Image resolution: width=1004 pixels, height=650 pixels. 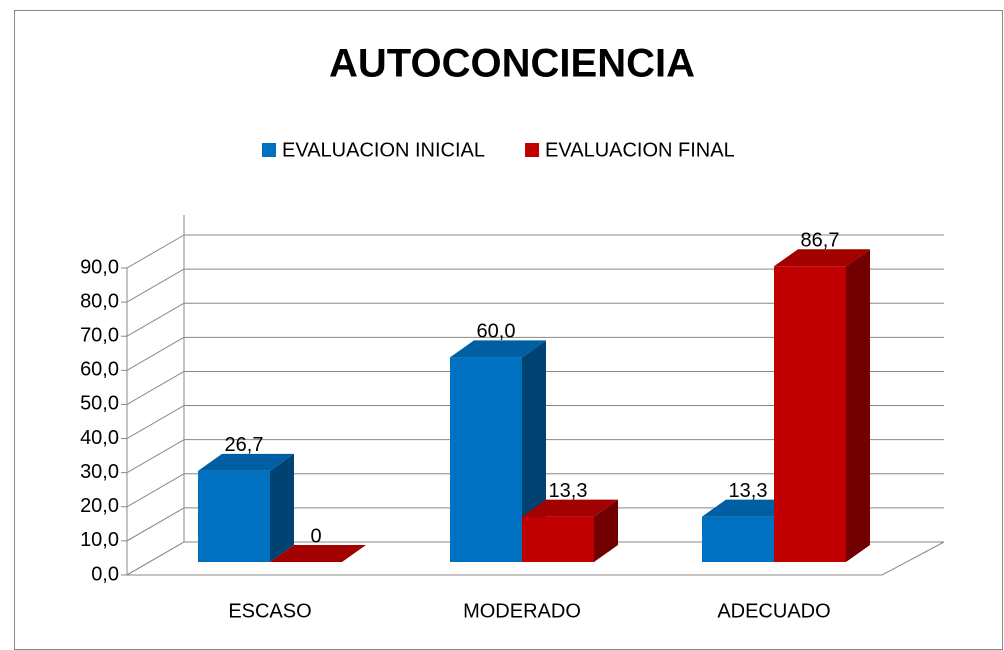 I want to click on x-tick-label: ESCASO, so click(x=269, y=611).